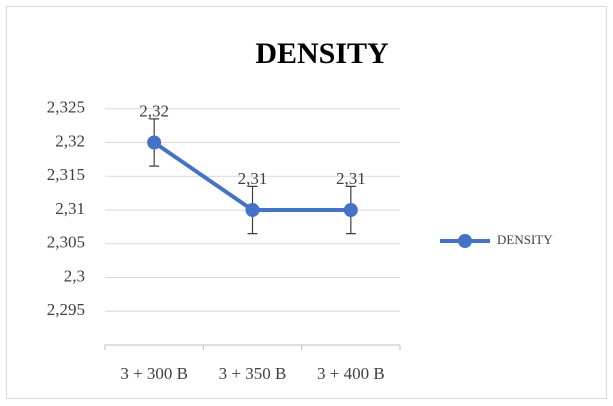 Image resolution: width=613 pixels, height=406 pixels. Describe the element at coordinates (66, 242) in the screenshot. I see `y-tick-label: 2,305` at that location.